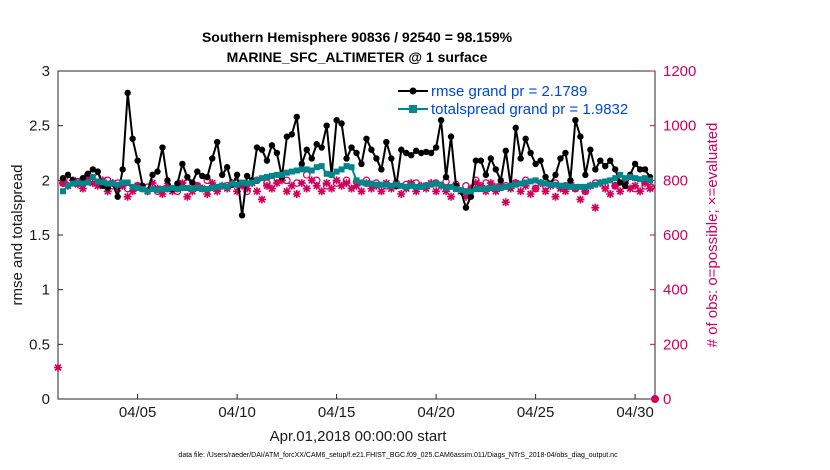  Describe the element at coordinates (46, 71) in the screenshot. I see `y-left-tick-label: 3` at that location.